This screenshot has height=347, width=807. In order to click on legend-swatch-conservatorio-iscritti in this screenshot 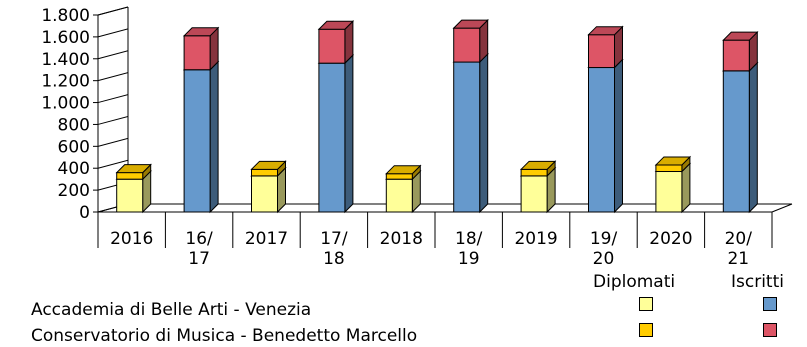, I will do `click(770, 330)`.